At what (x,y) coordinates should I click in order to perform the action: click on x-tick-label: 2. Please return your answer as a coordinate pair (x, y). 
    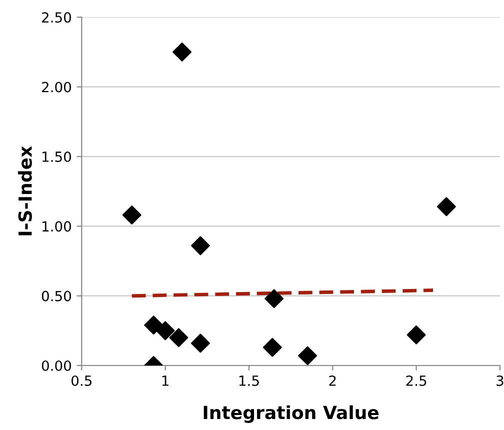
    Looking at the image, I should click on (332, 380).